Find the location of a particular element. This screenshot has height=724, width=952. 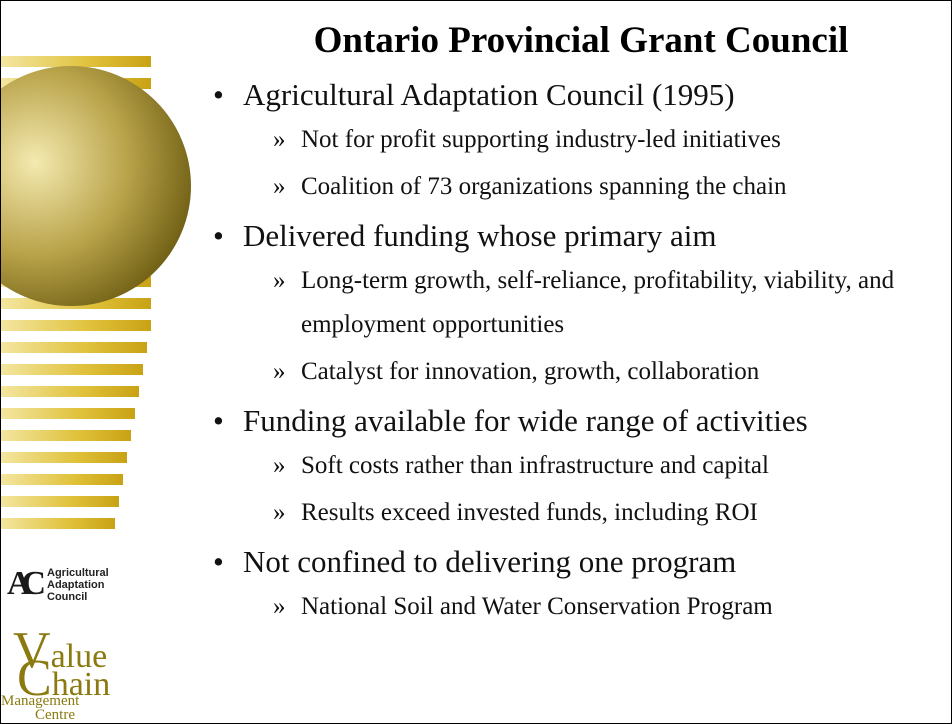

bullet-text: Not confined to delivering one program is located at coordinates (490, 561).